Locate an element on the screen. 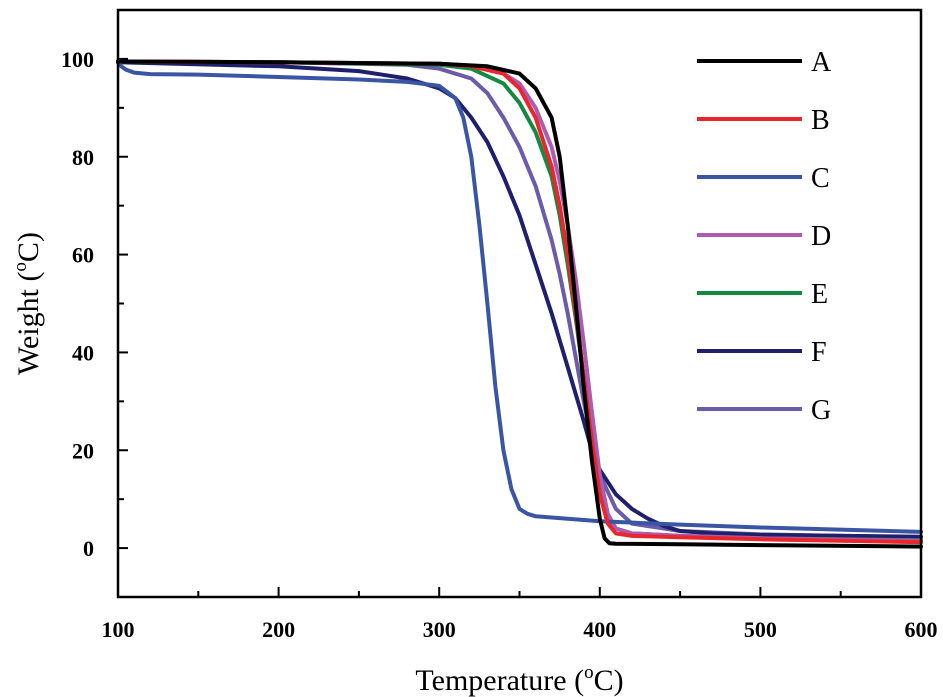 This screenshot has width=943, height=697. x-tick-label: 300 is located at coordinates (439, 629).